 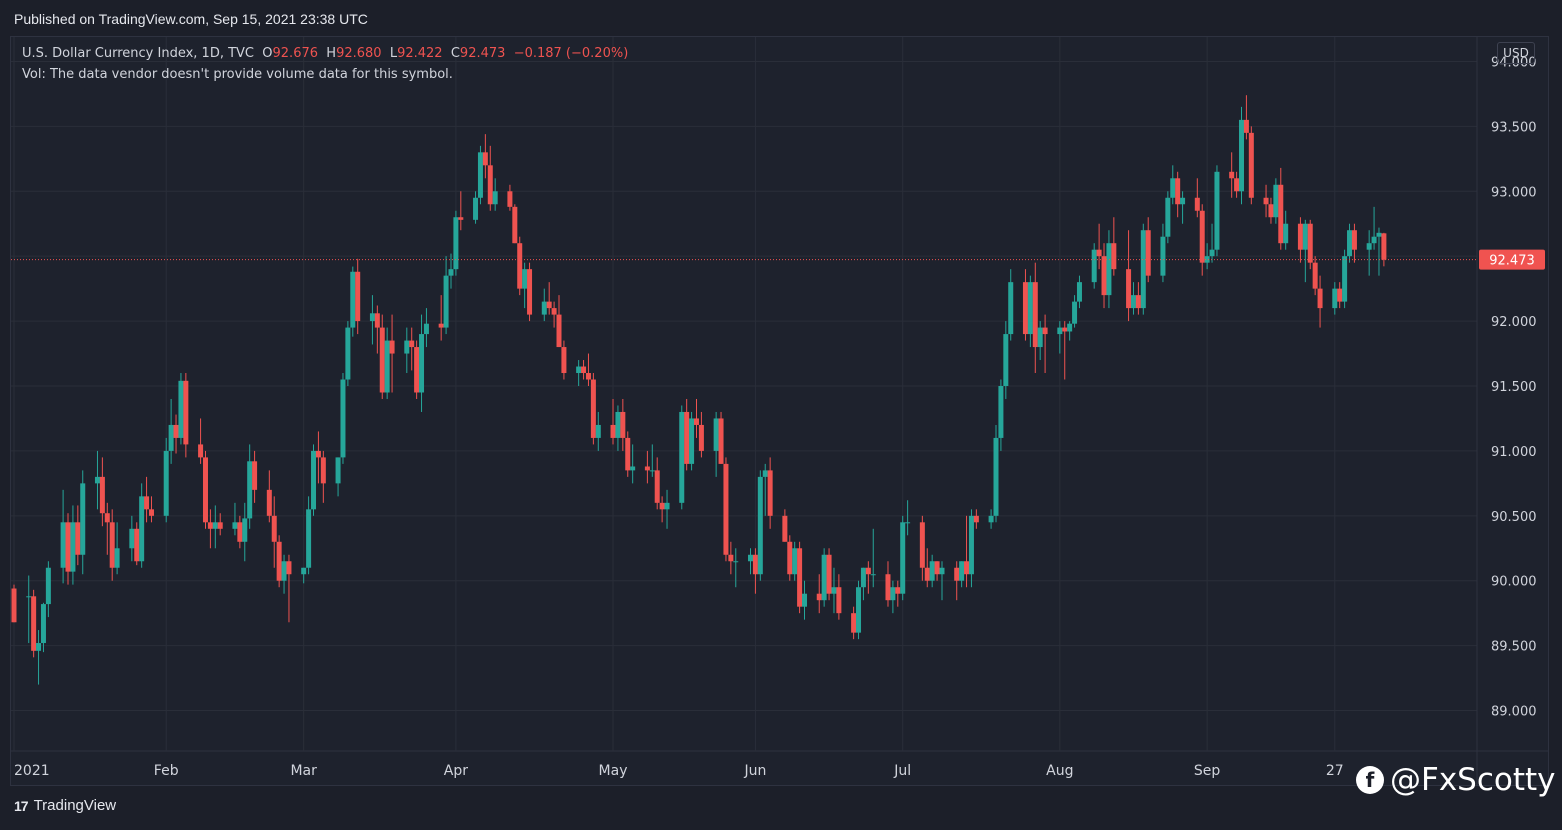 I want to click on legend-open-label: O, so click(x=267, y=53).